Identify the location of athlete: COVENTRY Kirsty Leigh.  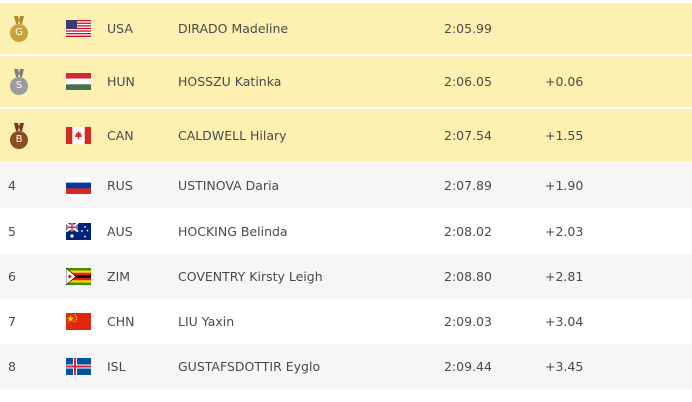
(250, 276).